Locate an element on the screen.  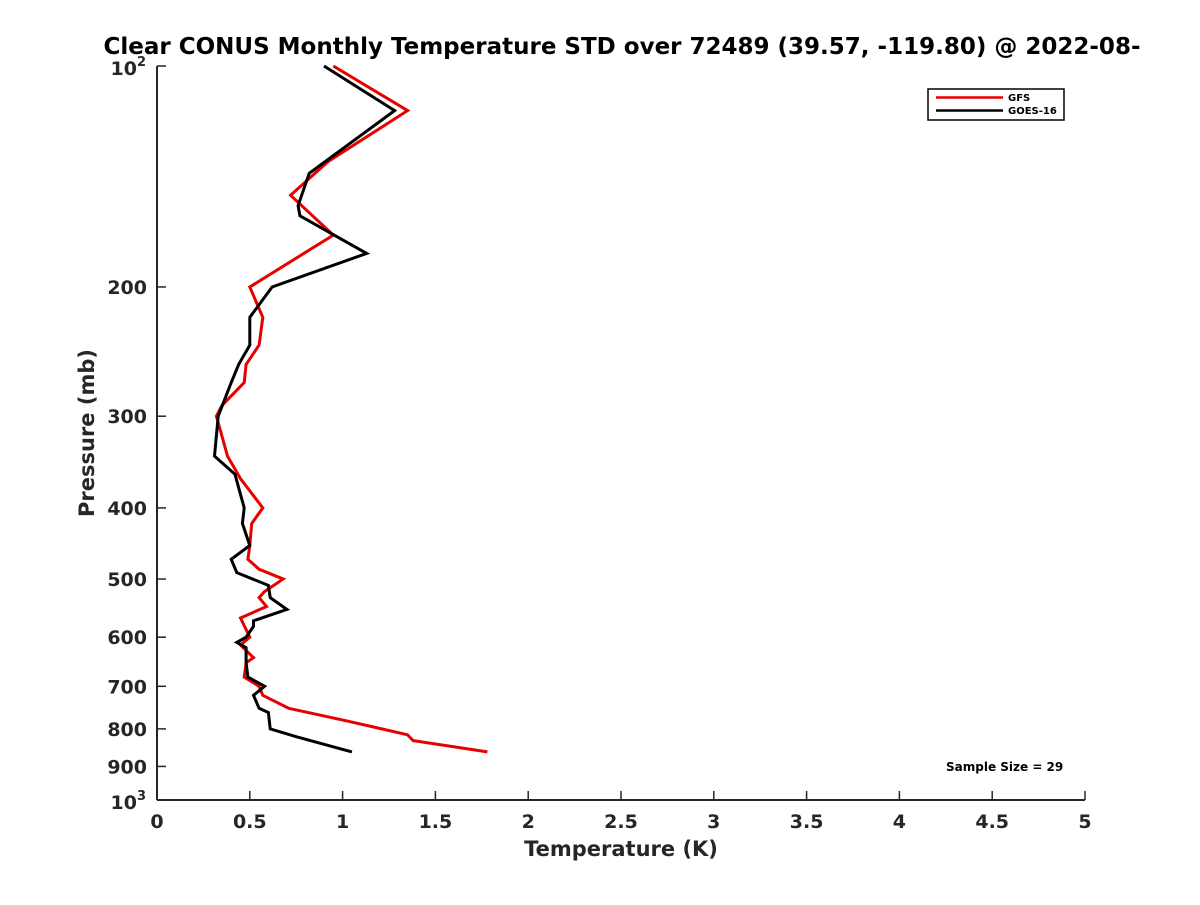
series-line-goes16 is located at coordinates (305, 409).